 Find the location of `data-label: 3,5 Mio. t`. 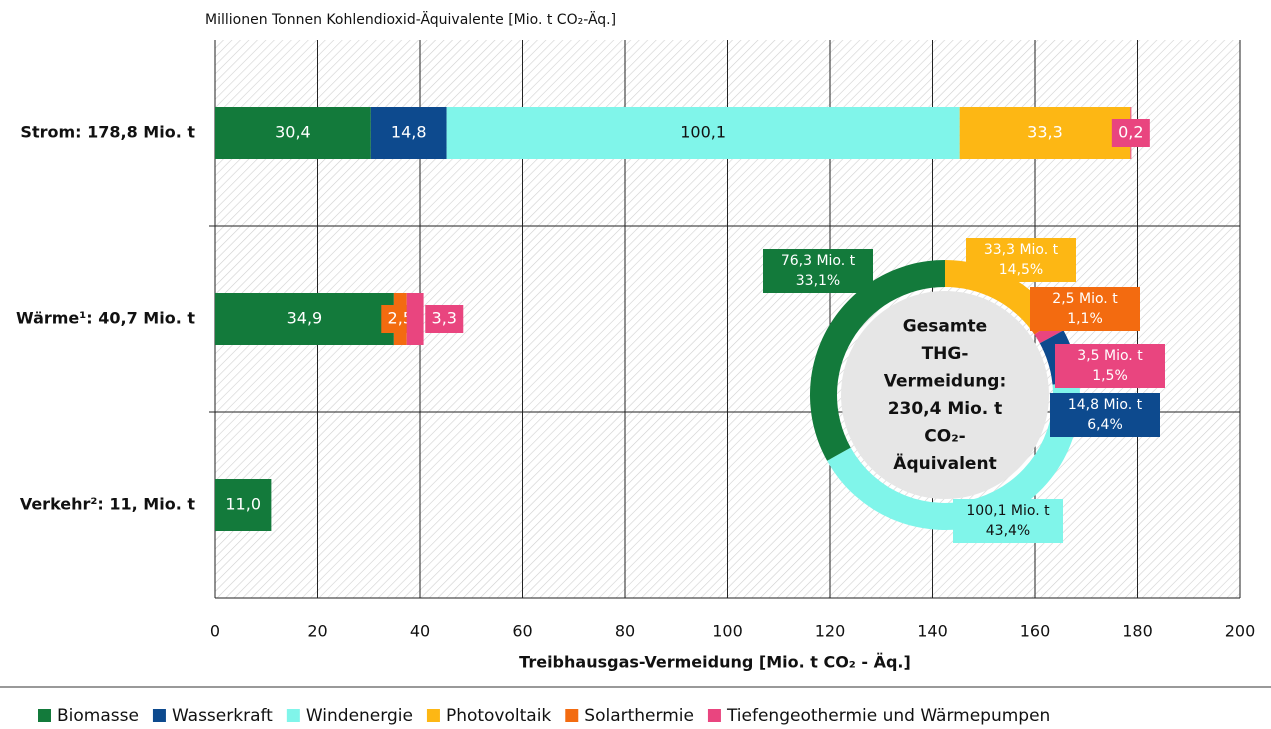

data-label: 3,5 Mio. t is located at coordinates (1110, 356).